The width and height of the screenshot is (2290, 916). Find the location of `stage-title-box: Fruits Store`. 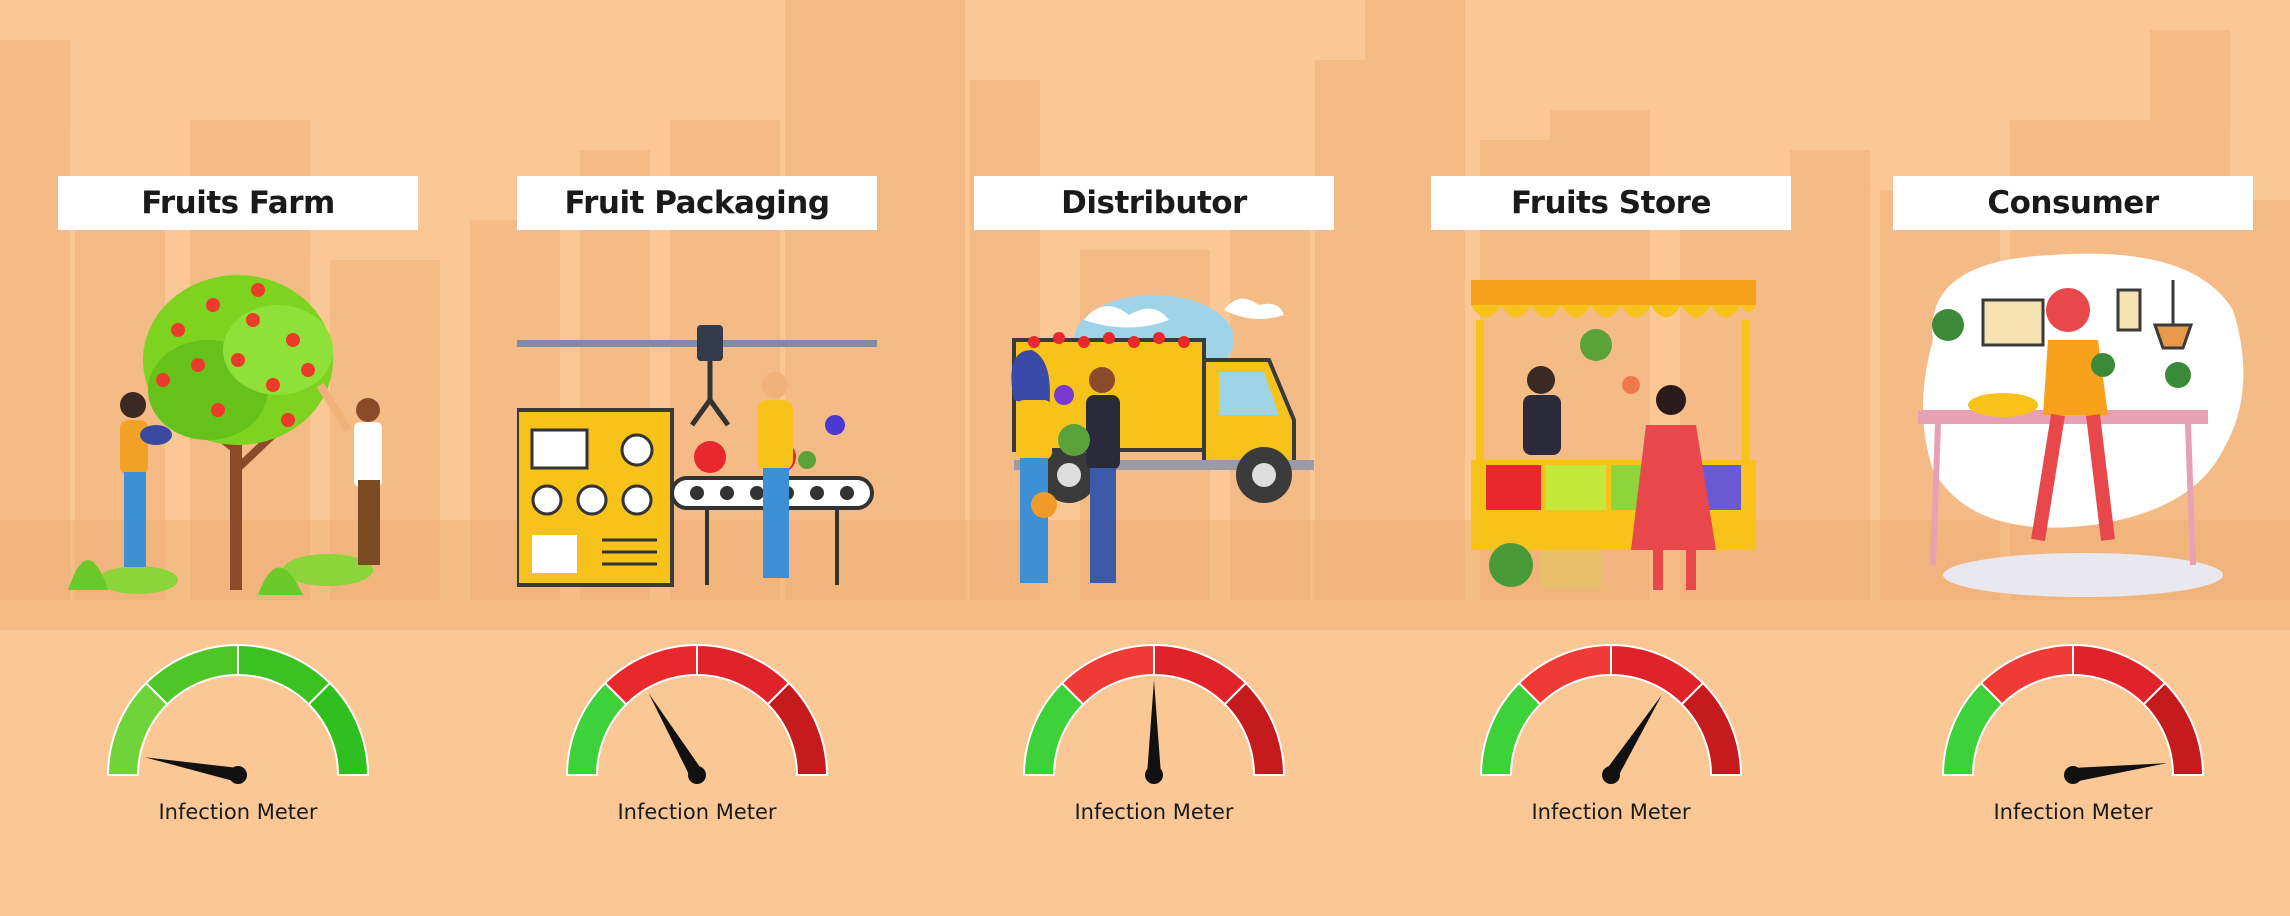

stage-title-box: Fruits Store is located at coordinates (1611, 203).